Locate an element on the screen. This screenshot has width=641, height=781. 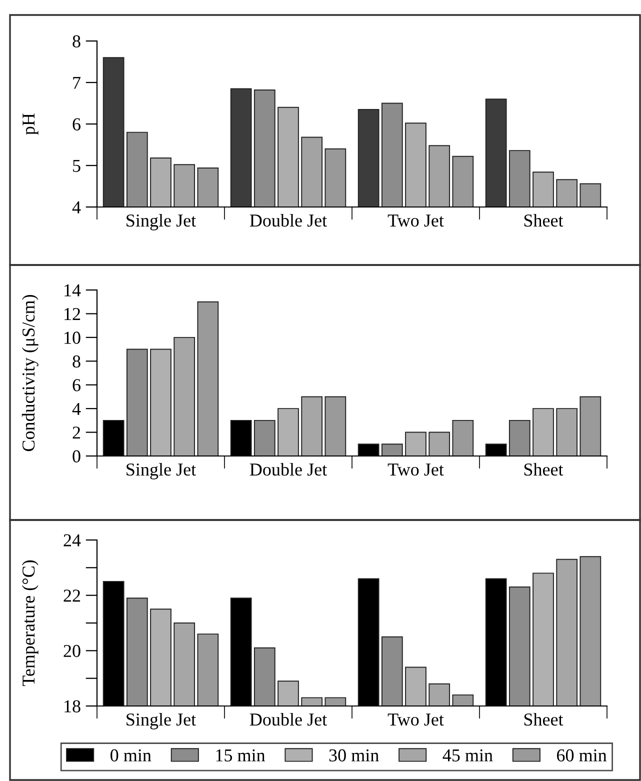
y-tick-label: 22 is located at coordinates (72, 596).